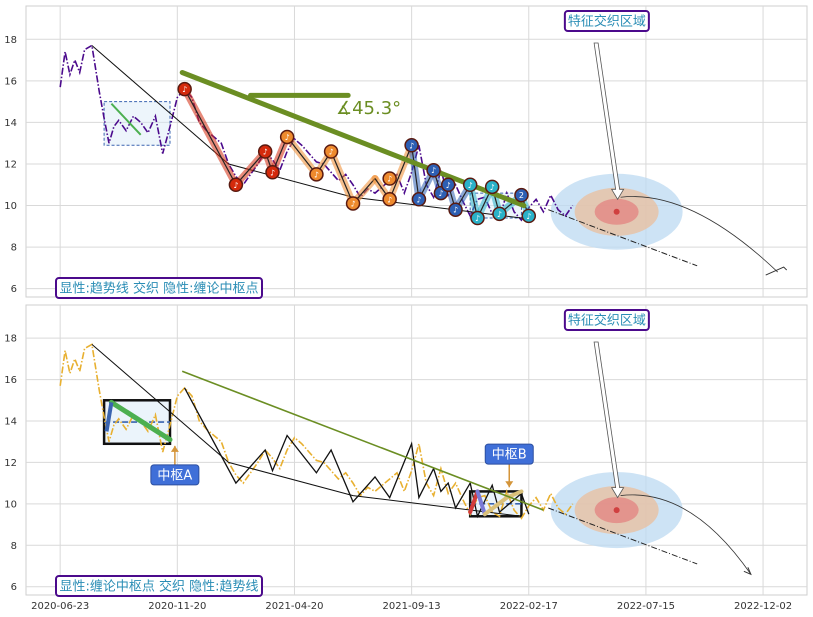 The height and width of the screenshot is (617, 813). I want to click on trend-line, so click(306, 430).